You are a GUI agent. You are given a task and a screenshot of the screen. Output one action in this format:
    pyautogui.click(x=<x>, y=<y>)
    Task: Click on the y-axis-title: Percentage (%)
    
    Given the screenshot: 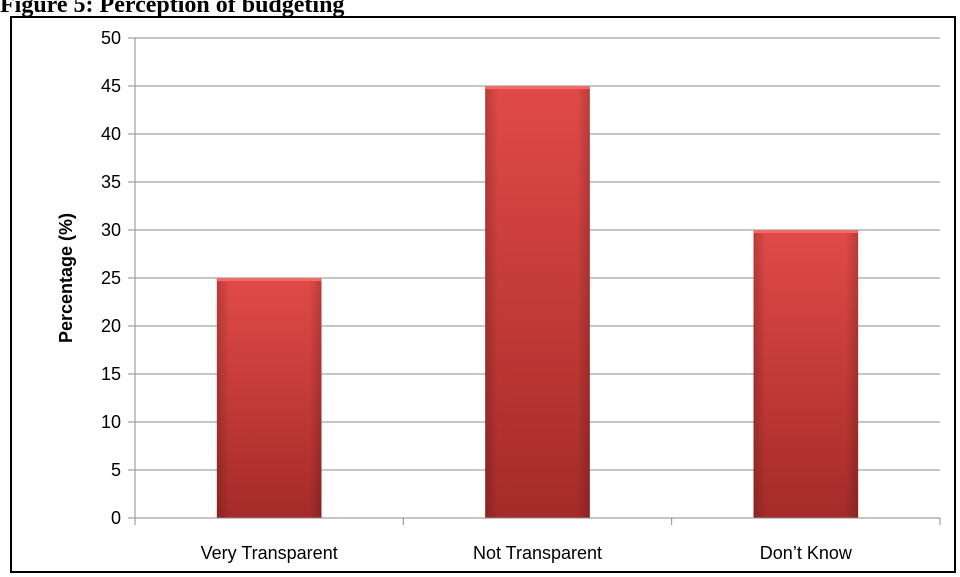 What is the action you would take?
    pyautogui.click(x=66, y=278)
    